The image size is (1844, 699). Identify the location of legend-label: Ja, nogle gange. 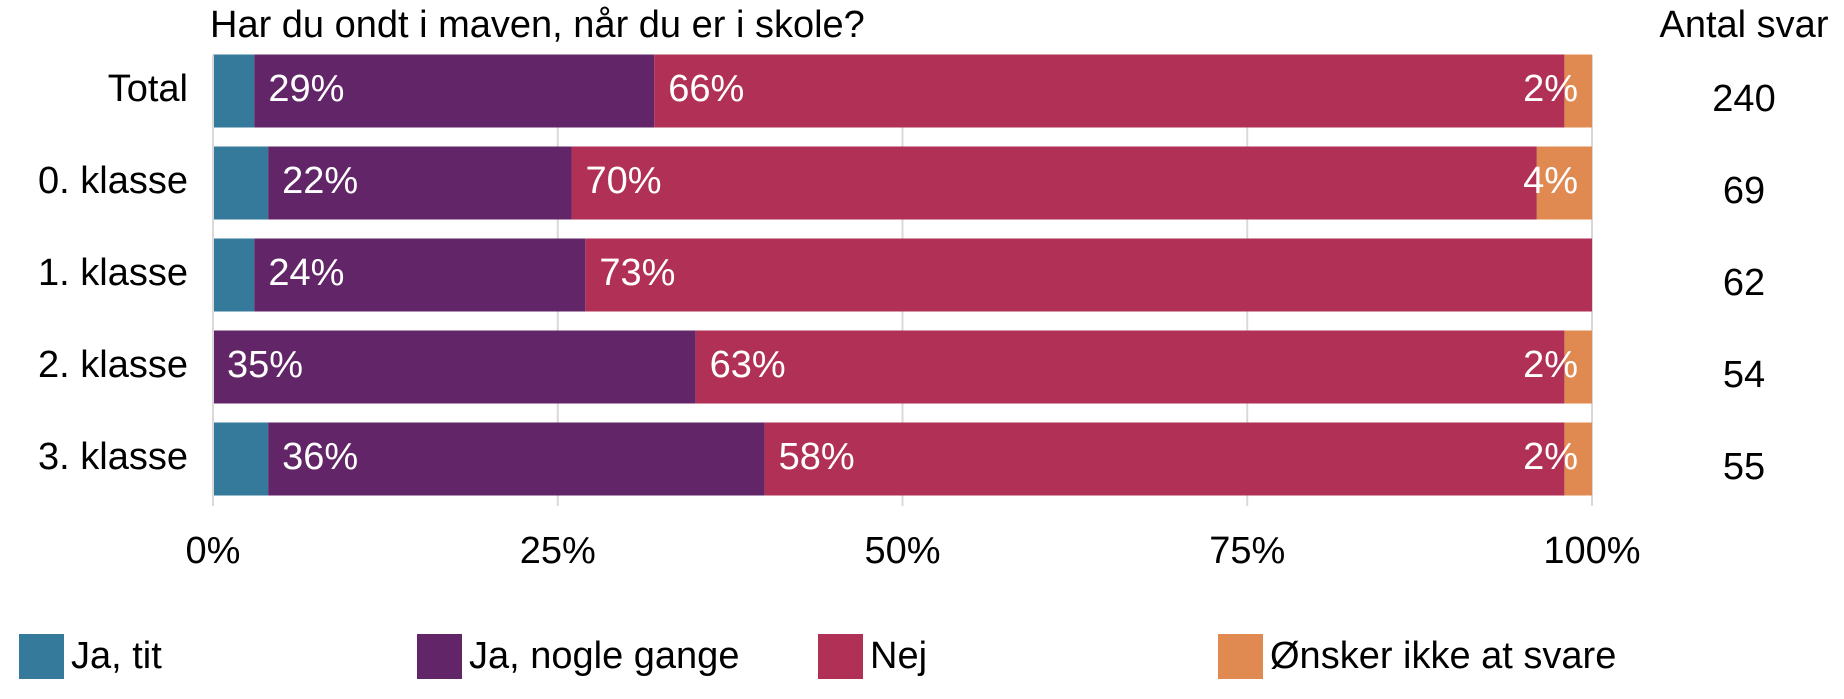
(604, 656).